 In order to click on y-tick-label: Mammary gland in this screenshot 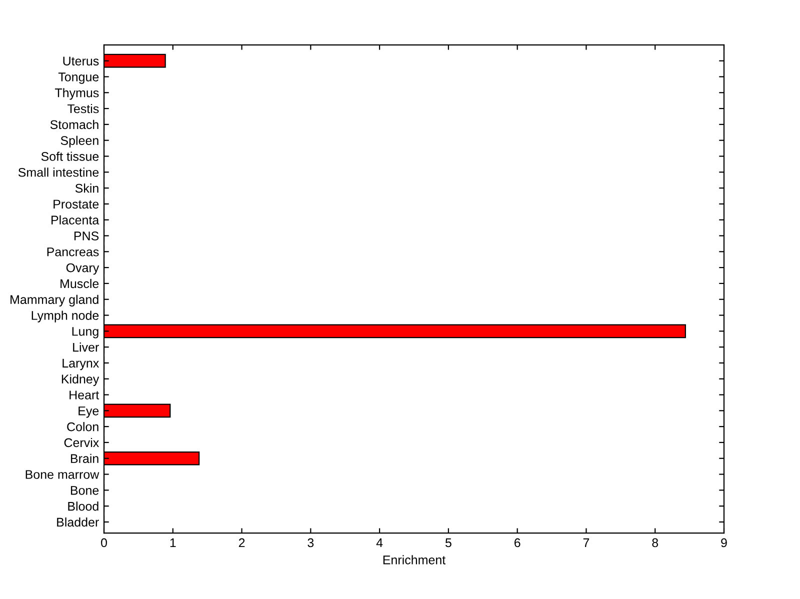, I will do `click(54, 300)`.